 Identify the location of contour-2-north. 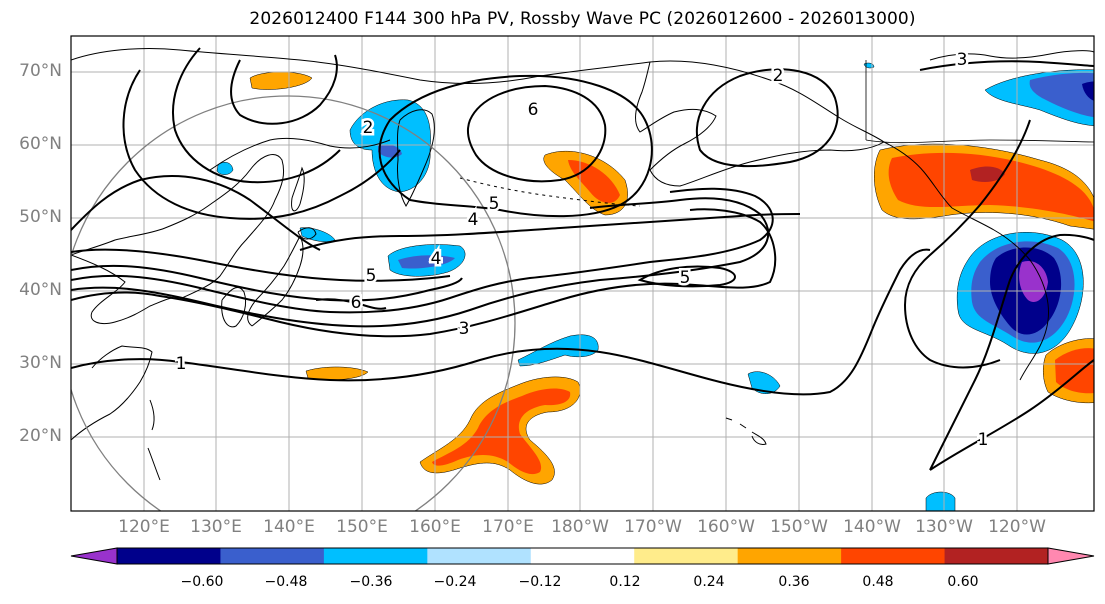
(284, 89).